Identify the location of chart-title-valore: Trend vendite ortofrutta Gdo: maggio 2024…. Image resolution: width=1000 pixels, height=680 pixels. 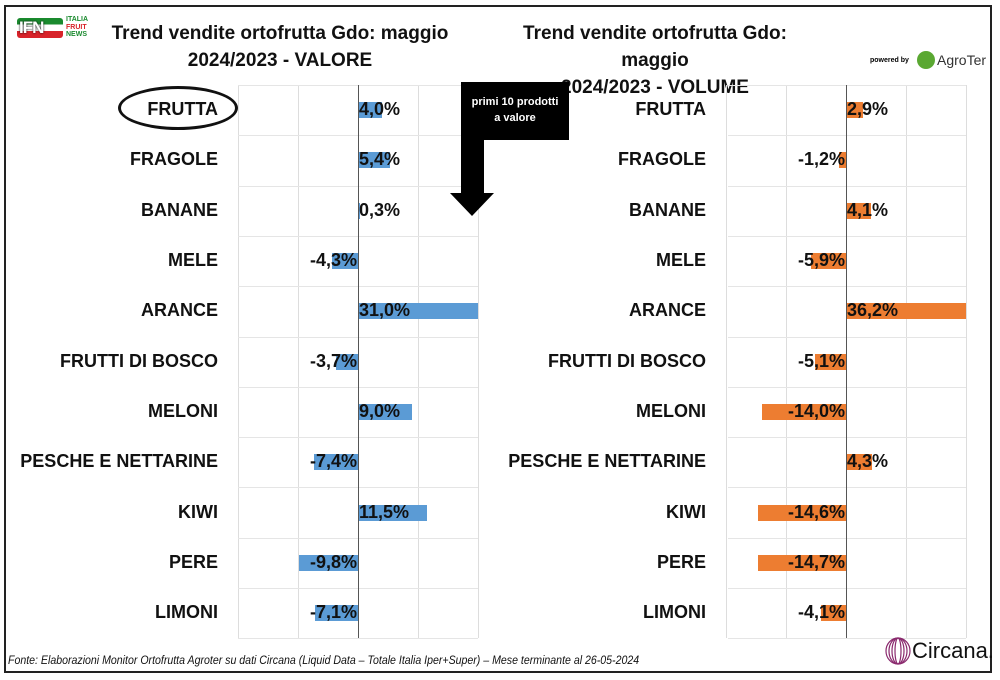
(280, 47).